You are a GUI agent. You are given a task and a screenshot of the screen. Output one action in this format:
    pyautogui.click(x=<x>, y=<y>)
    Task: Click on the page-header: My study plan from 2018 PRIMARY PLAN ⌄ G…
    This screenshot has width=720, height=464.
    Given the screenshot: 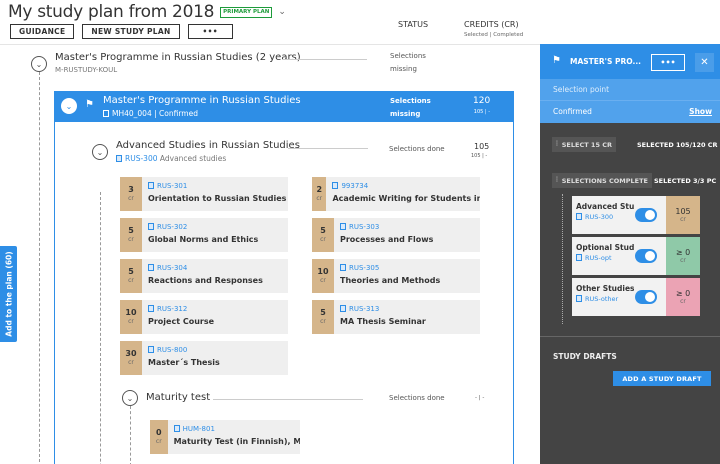 What is the action you would take?
    pyautogui.click(x=360, y=22)
    